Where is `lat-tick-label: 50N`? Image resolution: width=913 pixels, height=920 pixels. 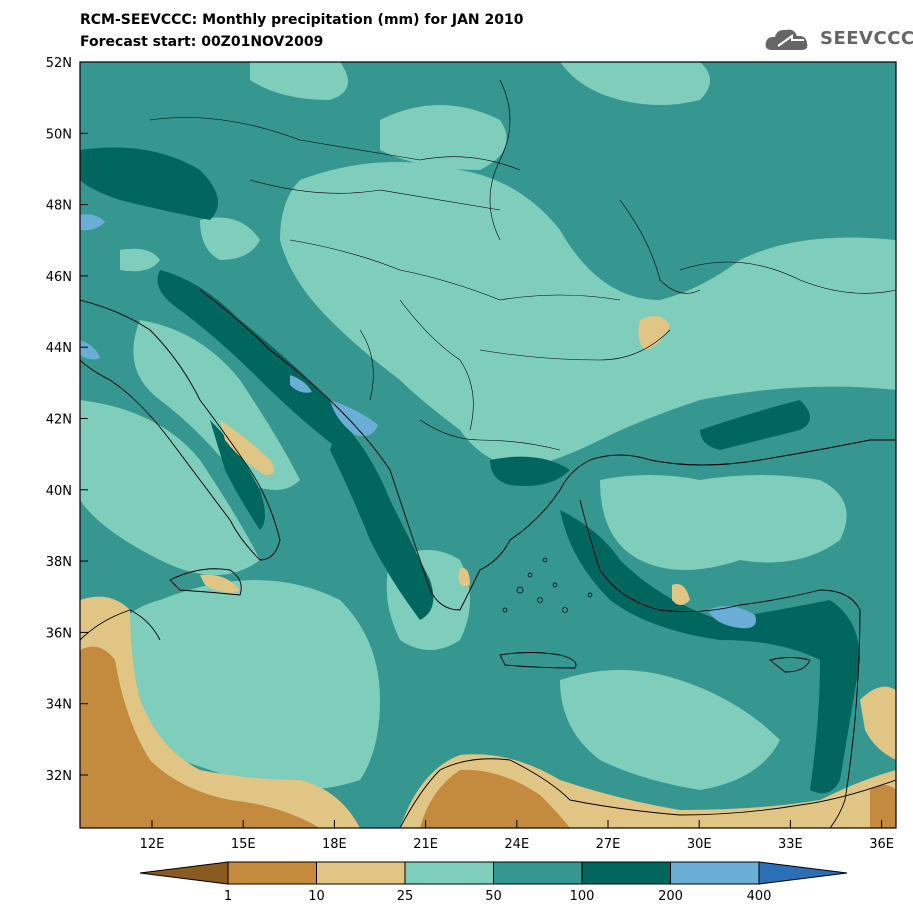 lat-tick-label: 50N is located at coordinates (59, 134).